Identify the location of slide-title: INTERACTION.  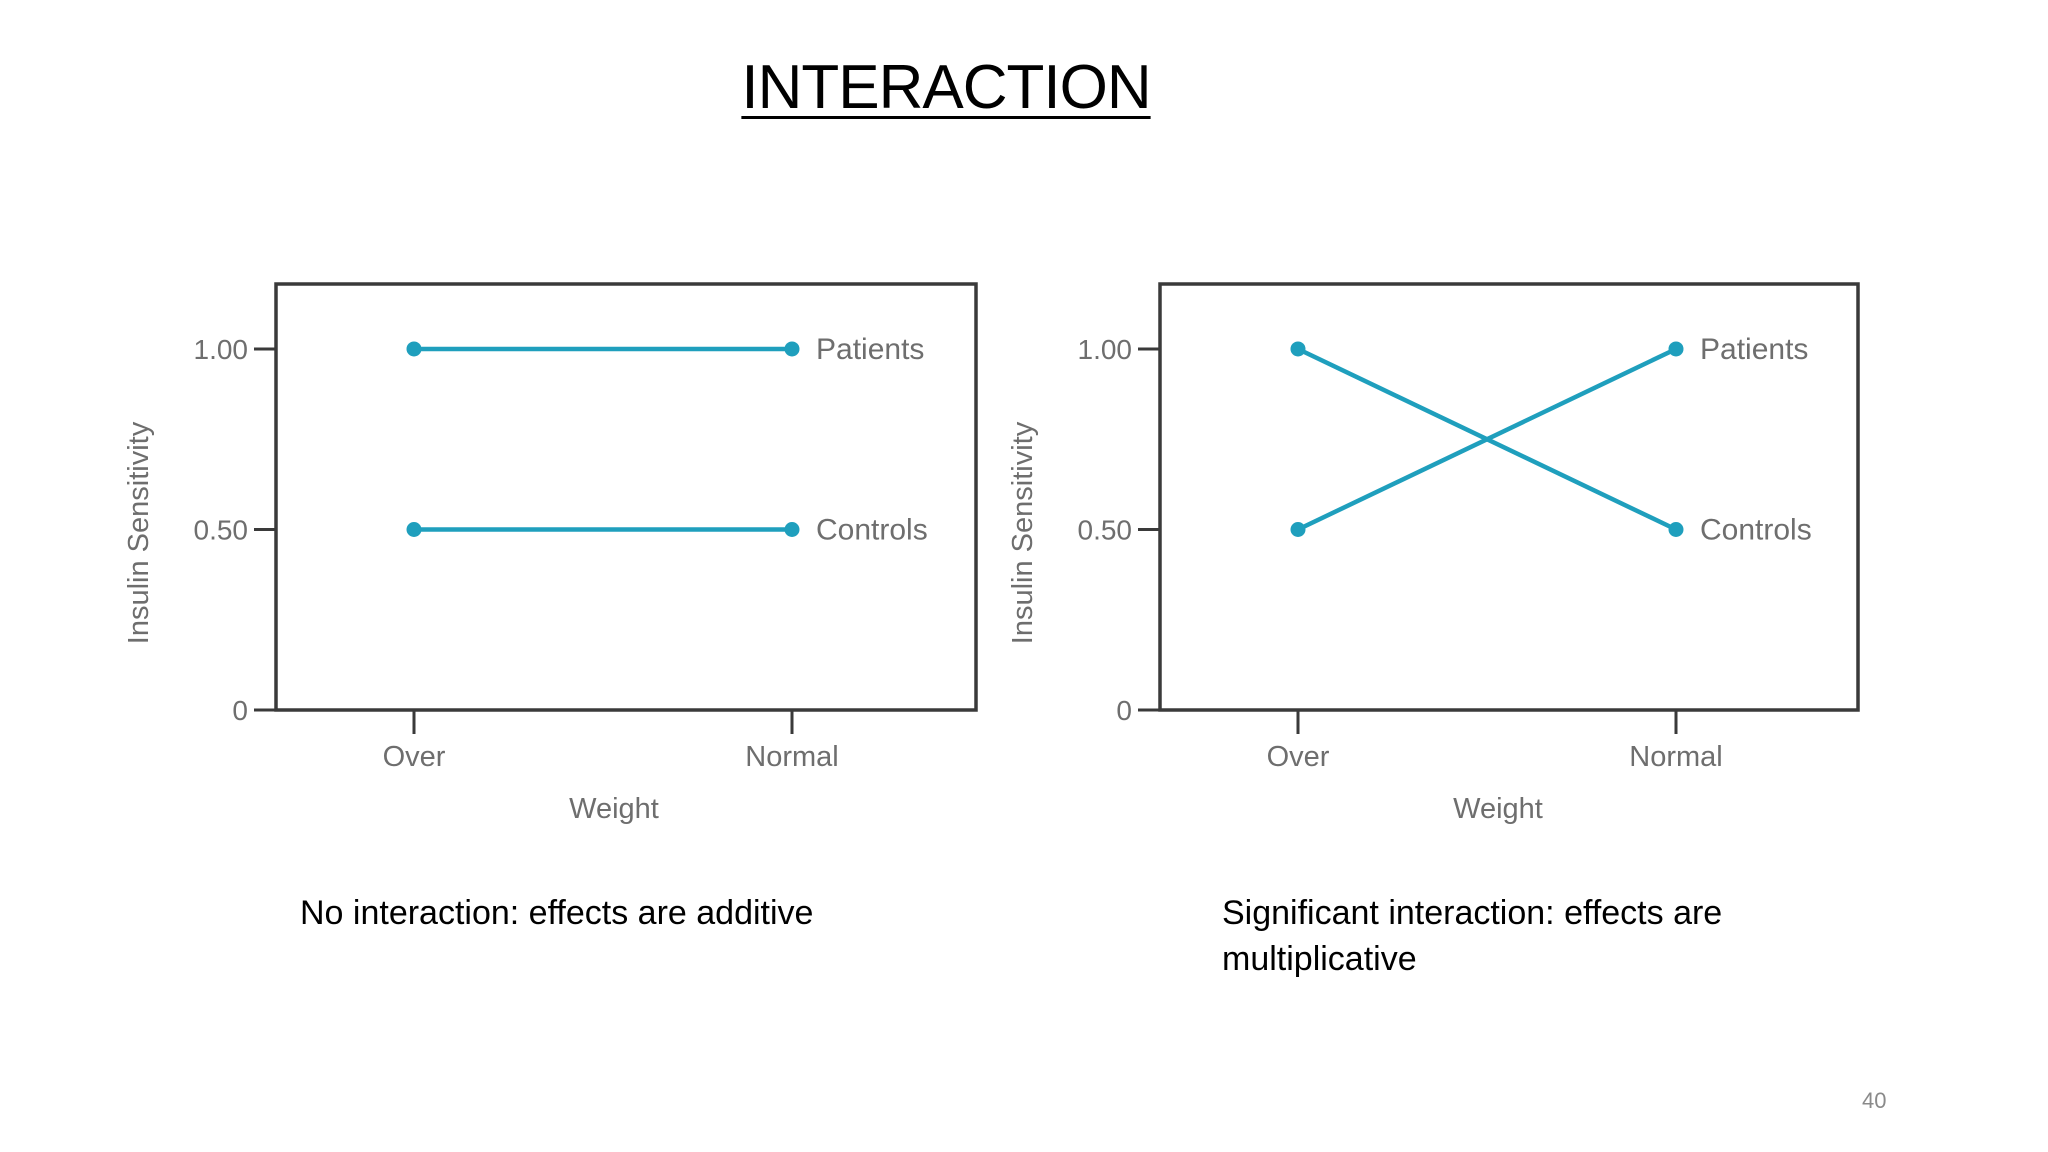
(946, 87).